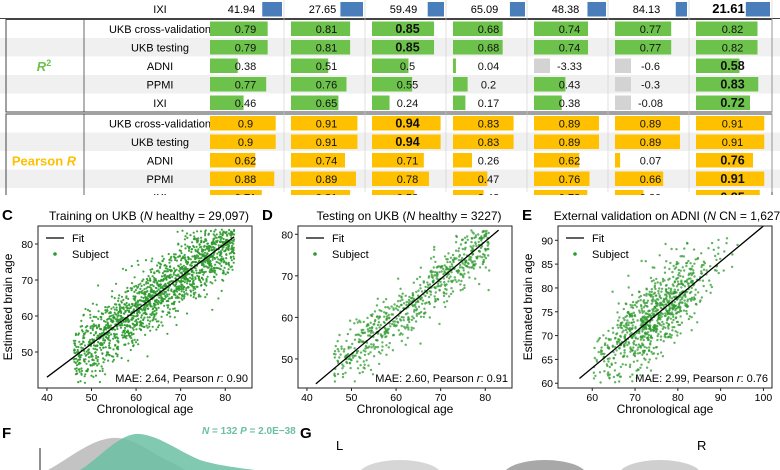 This screenshot has width=780, height=470. Describe the element at coordinates (136, 398) in the screenshot. I see `x-tick-label: 60` at that location.